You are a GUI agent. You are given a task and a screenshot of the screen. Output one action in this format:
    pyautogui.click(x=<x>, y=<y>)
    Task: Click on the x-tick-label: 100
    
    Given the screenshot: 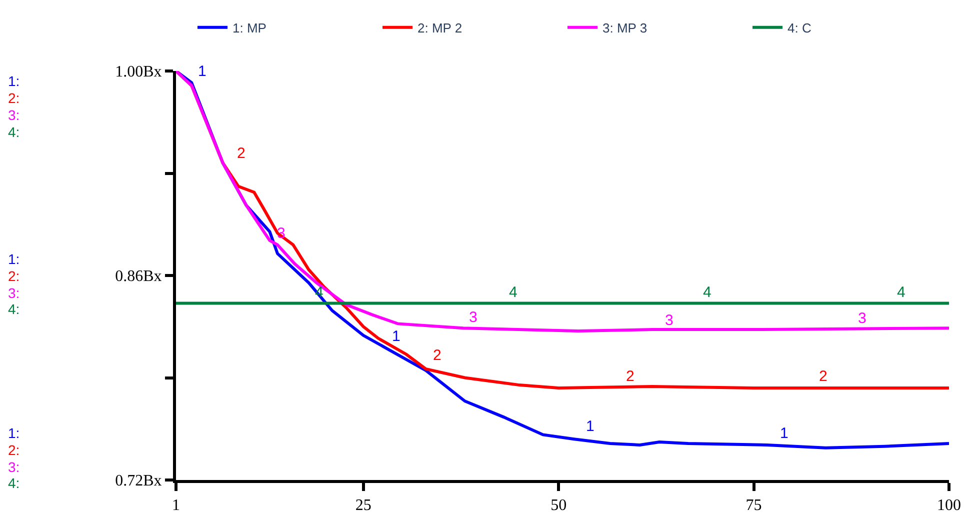 What is the action you would take?
    pyautogui.click(x=949, y=505)
    